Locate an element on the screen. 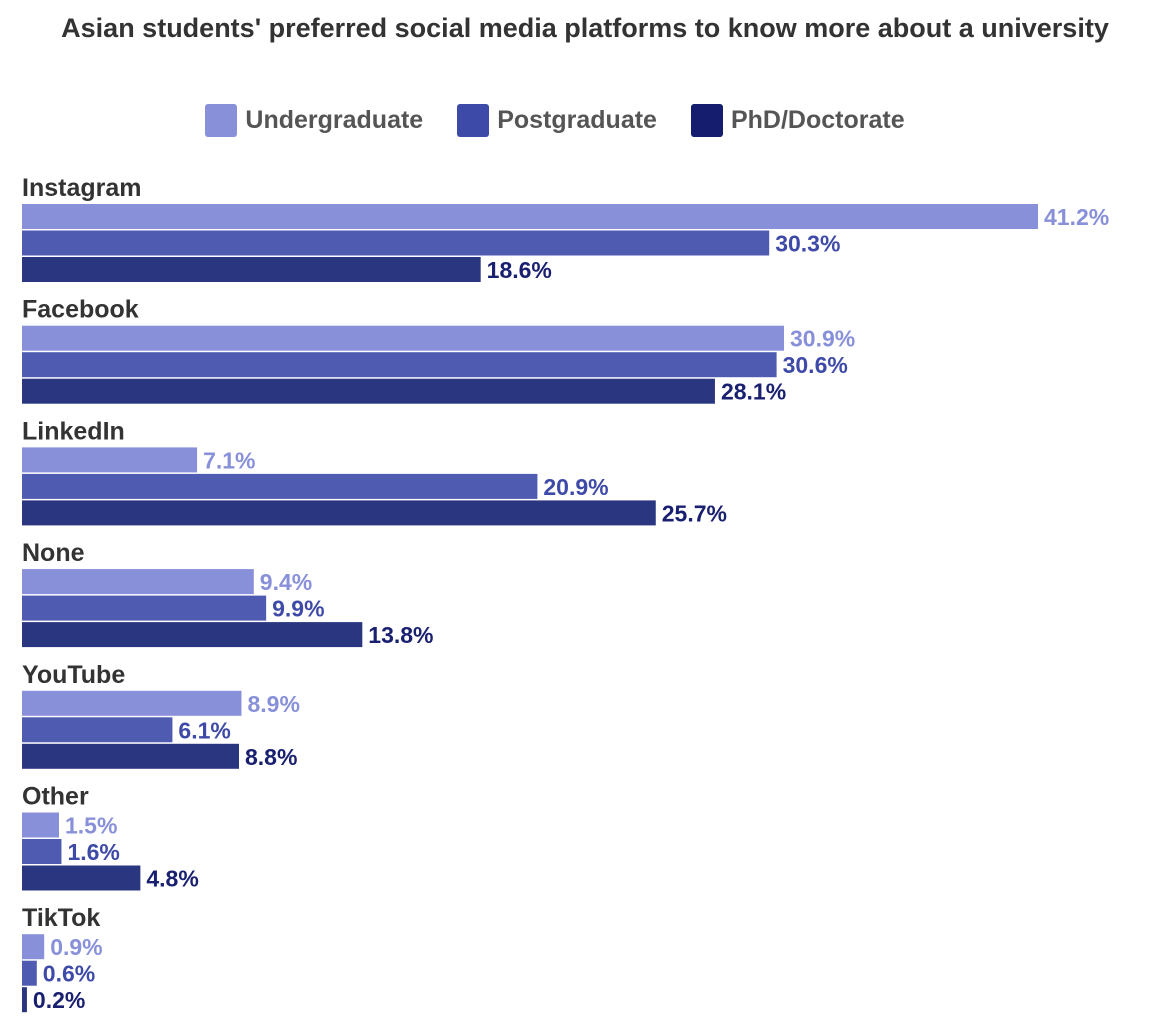 The height and width of the screenshot is (1036, 1170). legend: Undergraduate Postgraduate PhD/Doctorate is located at coordinates (555, 120).